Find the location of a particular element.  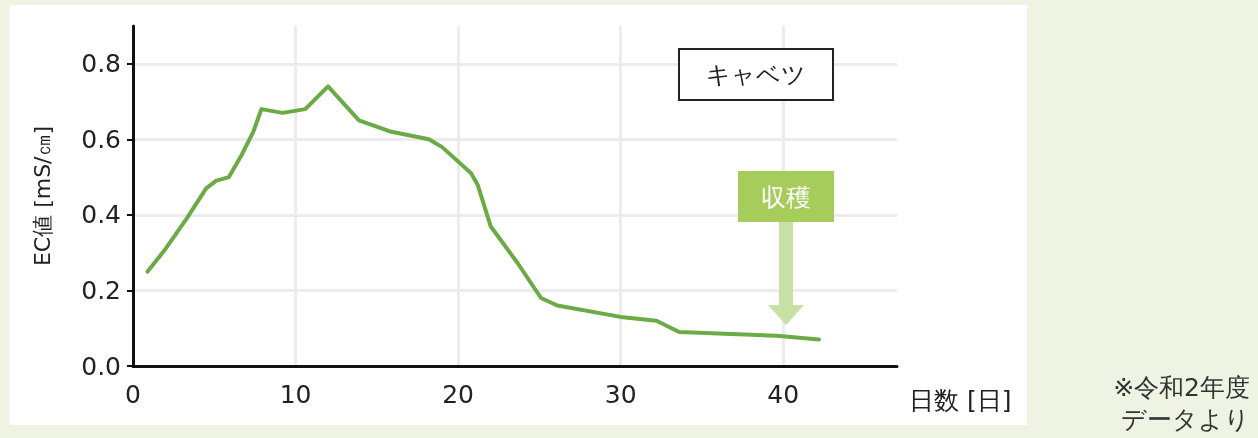

y-tick-label: 0.8 is located at coordinates (101, 64).